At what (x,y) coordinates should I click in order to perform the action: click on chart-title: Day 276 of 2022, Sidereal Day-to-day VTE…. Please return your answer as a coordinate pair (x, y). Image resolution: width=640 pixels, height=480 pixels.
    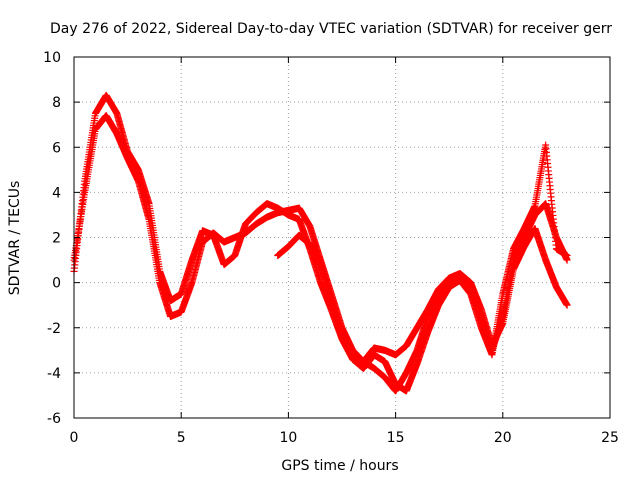
    Looking at the image, I should click on (331, 29).